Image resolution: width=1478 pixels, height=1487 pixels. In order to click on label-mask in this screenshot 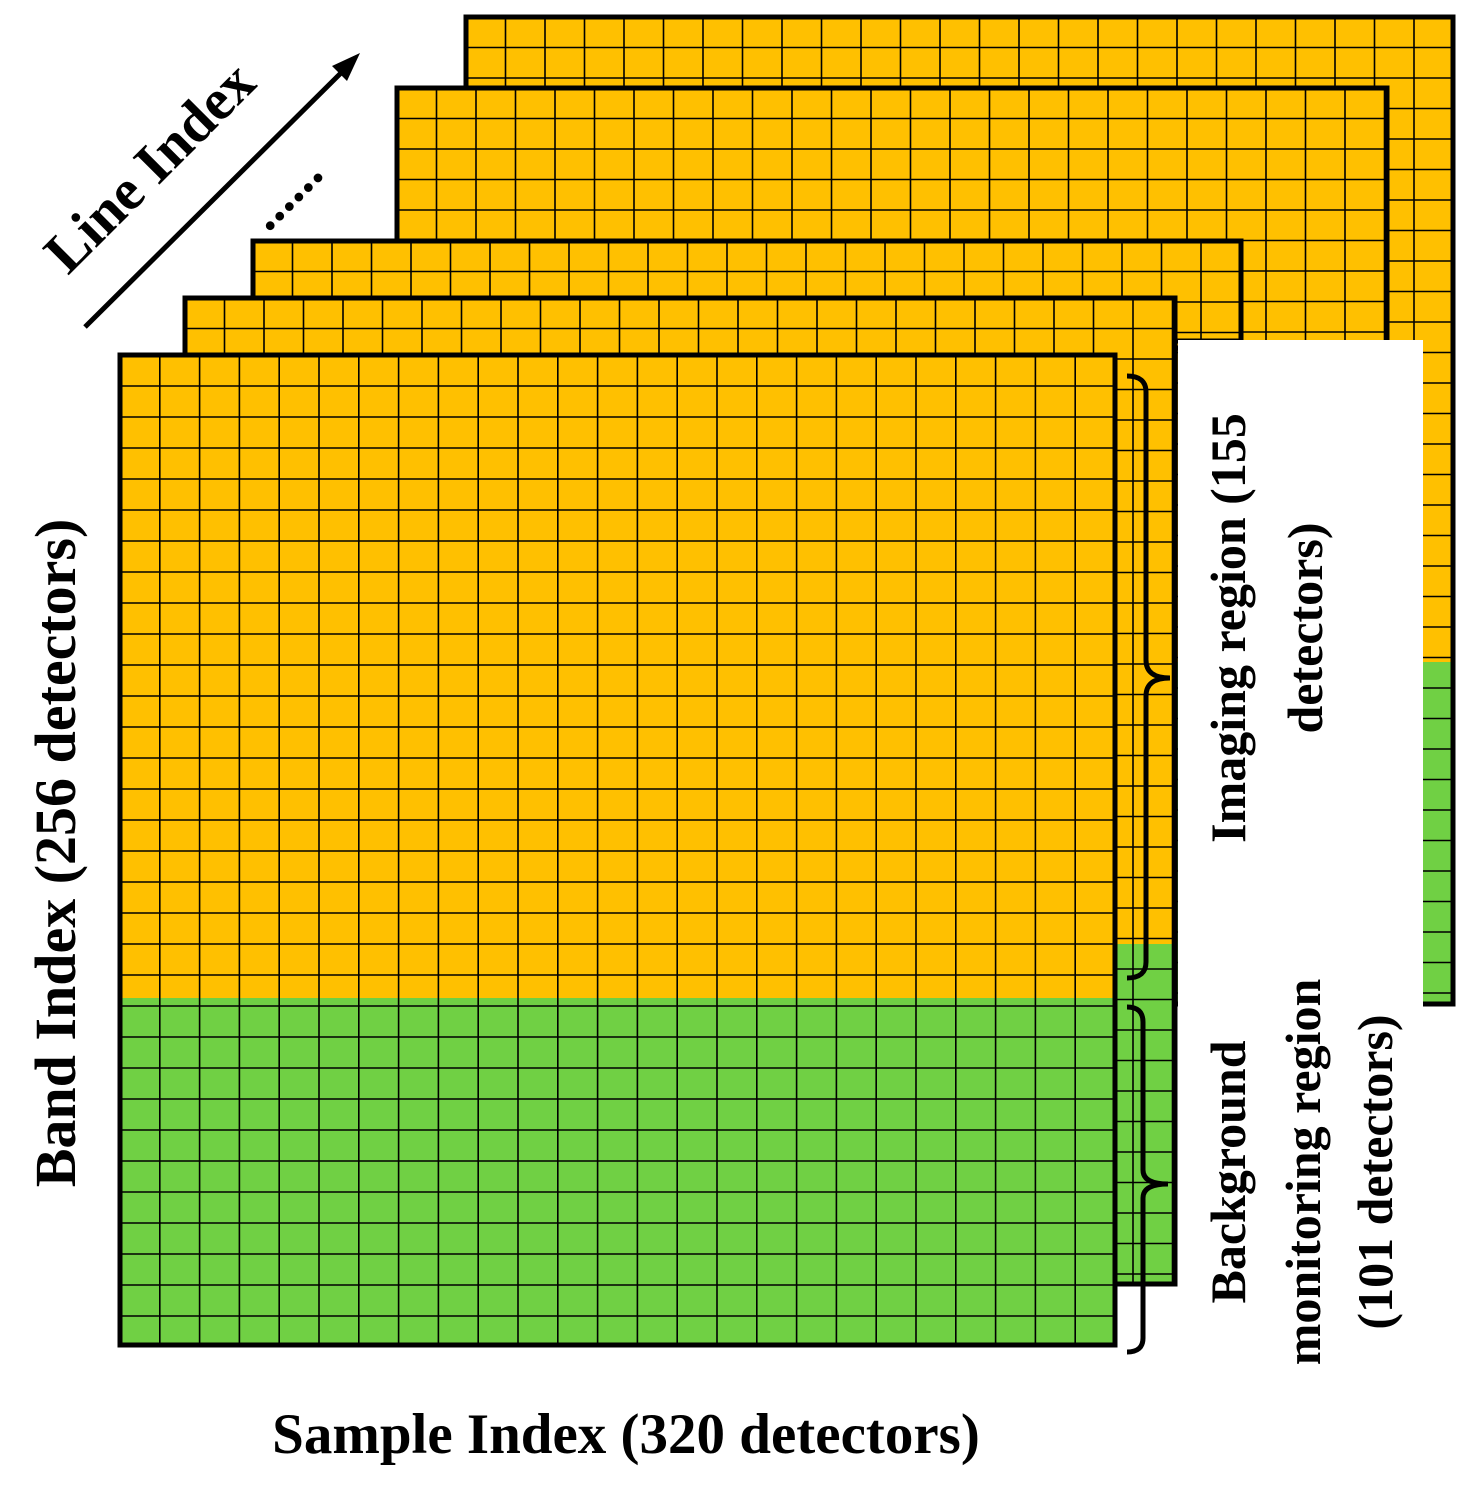, I will do `click(1300, 840)`.